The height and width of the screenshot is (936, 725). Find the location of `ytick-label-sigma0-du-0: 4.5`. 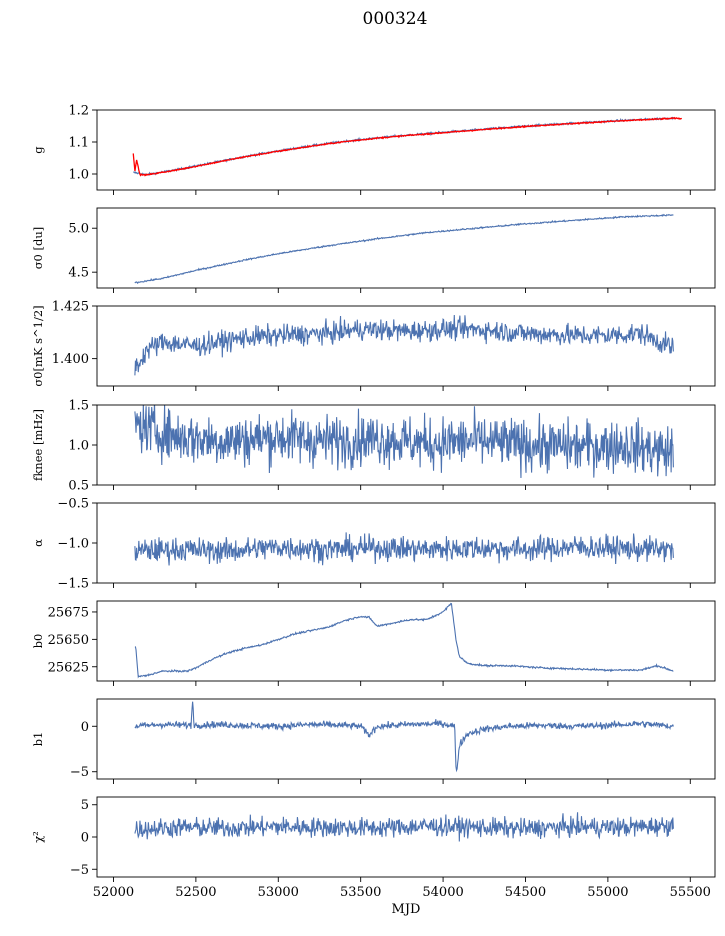

ytick-label-sigma0-du-0: 4.5 is located at coordinates (78, 273).